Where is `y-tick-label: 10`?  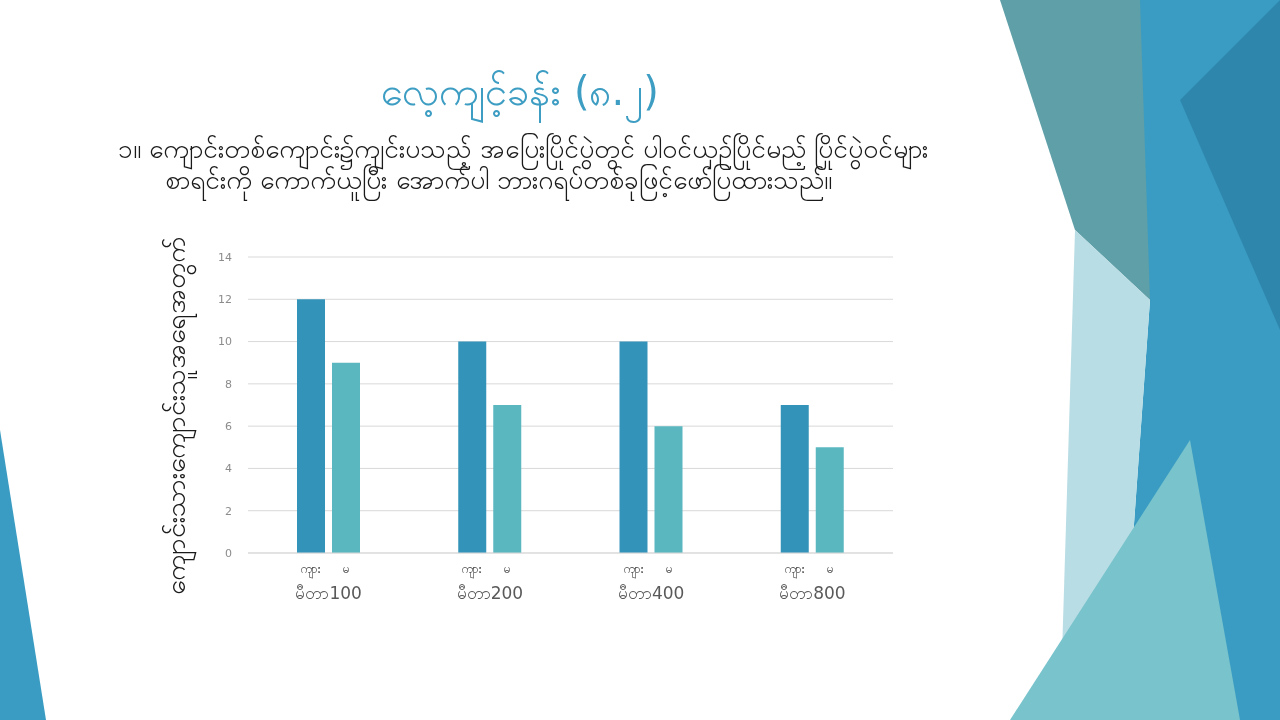 y-tick-label: 10 is located at coordinates (225, 342).